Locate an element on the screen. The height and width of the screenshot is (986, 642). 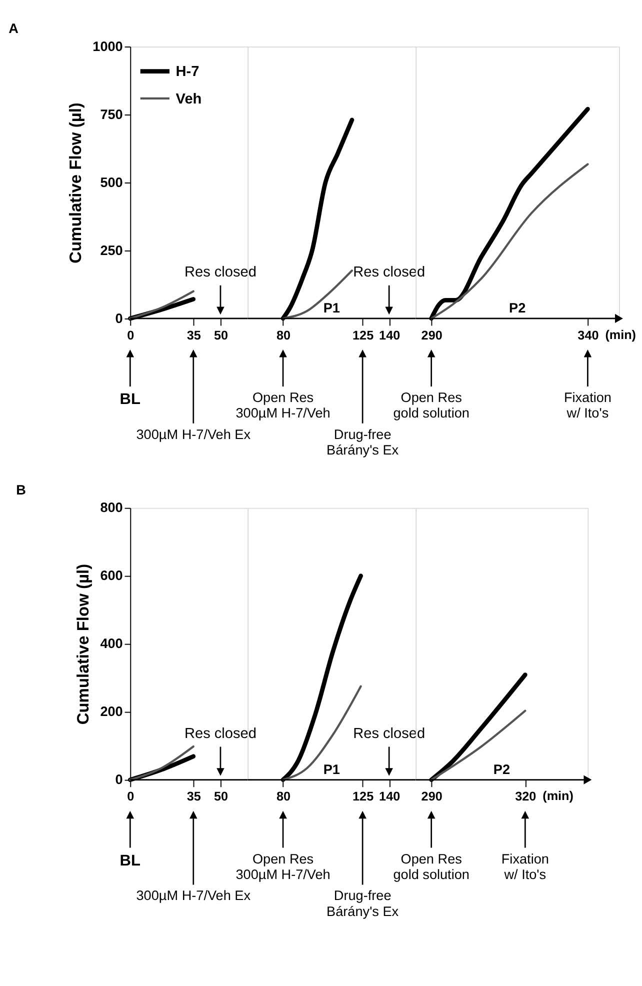
y-tick-label: 750 is located at coordinates (111, 114).